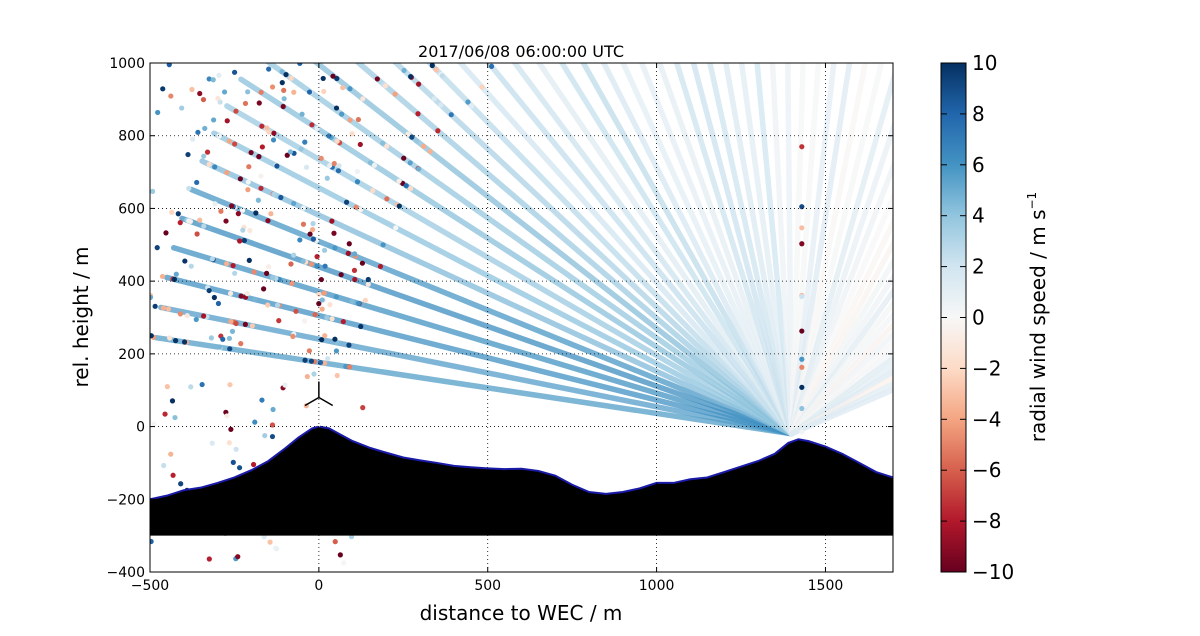  I want to click on colorbar-ticks: 10 8 6 4 2 0 −2 −4 −6 −8 −10, so click(977, 317).